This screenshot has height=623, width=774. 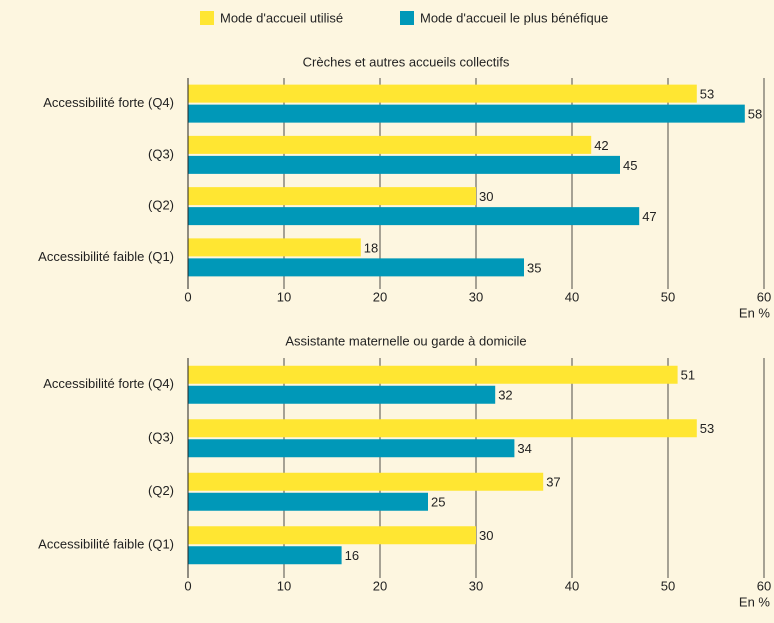 What do you see at coordinates (371, 247) in the screenshot?
I see `value-label: 18` at bounding box center [371, 247].